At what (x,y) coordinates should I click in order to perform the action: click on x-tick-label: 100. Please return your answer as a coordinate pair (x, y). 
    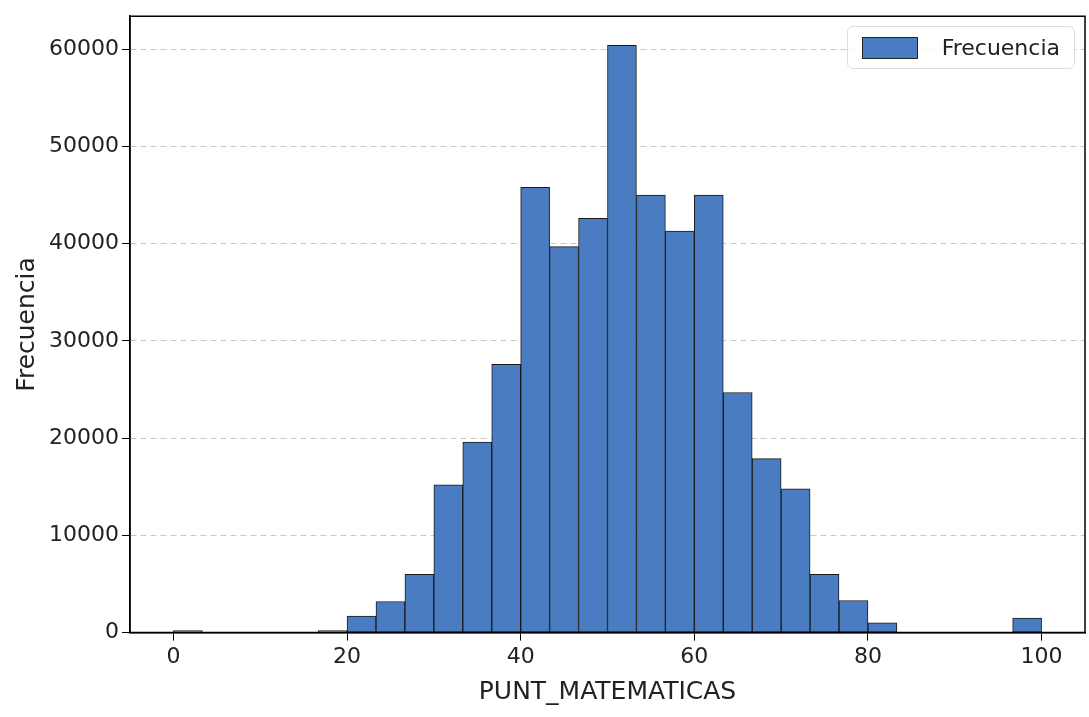
    Looking at the image, I should click on (1041, 655).